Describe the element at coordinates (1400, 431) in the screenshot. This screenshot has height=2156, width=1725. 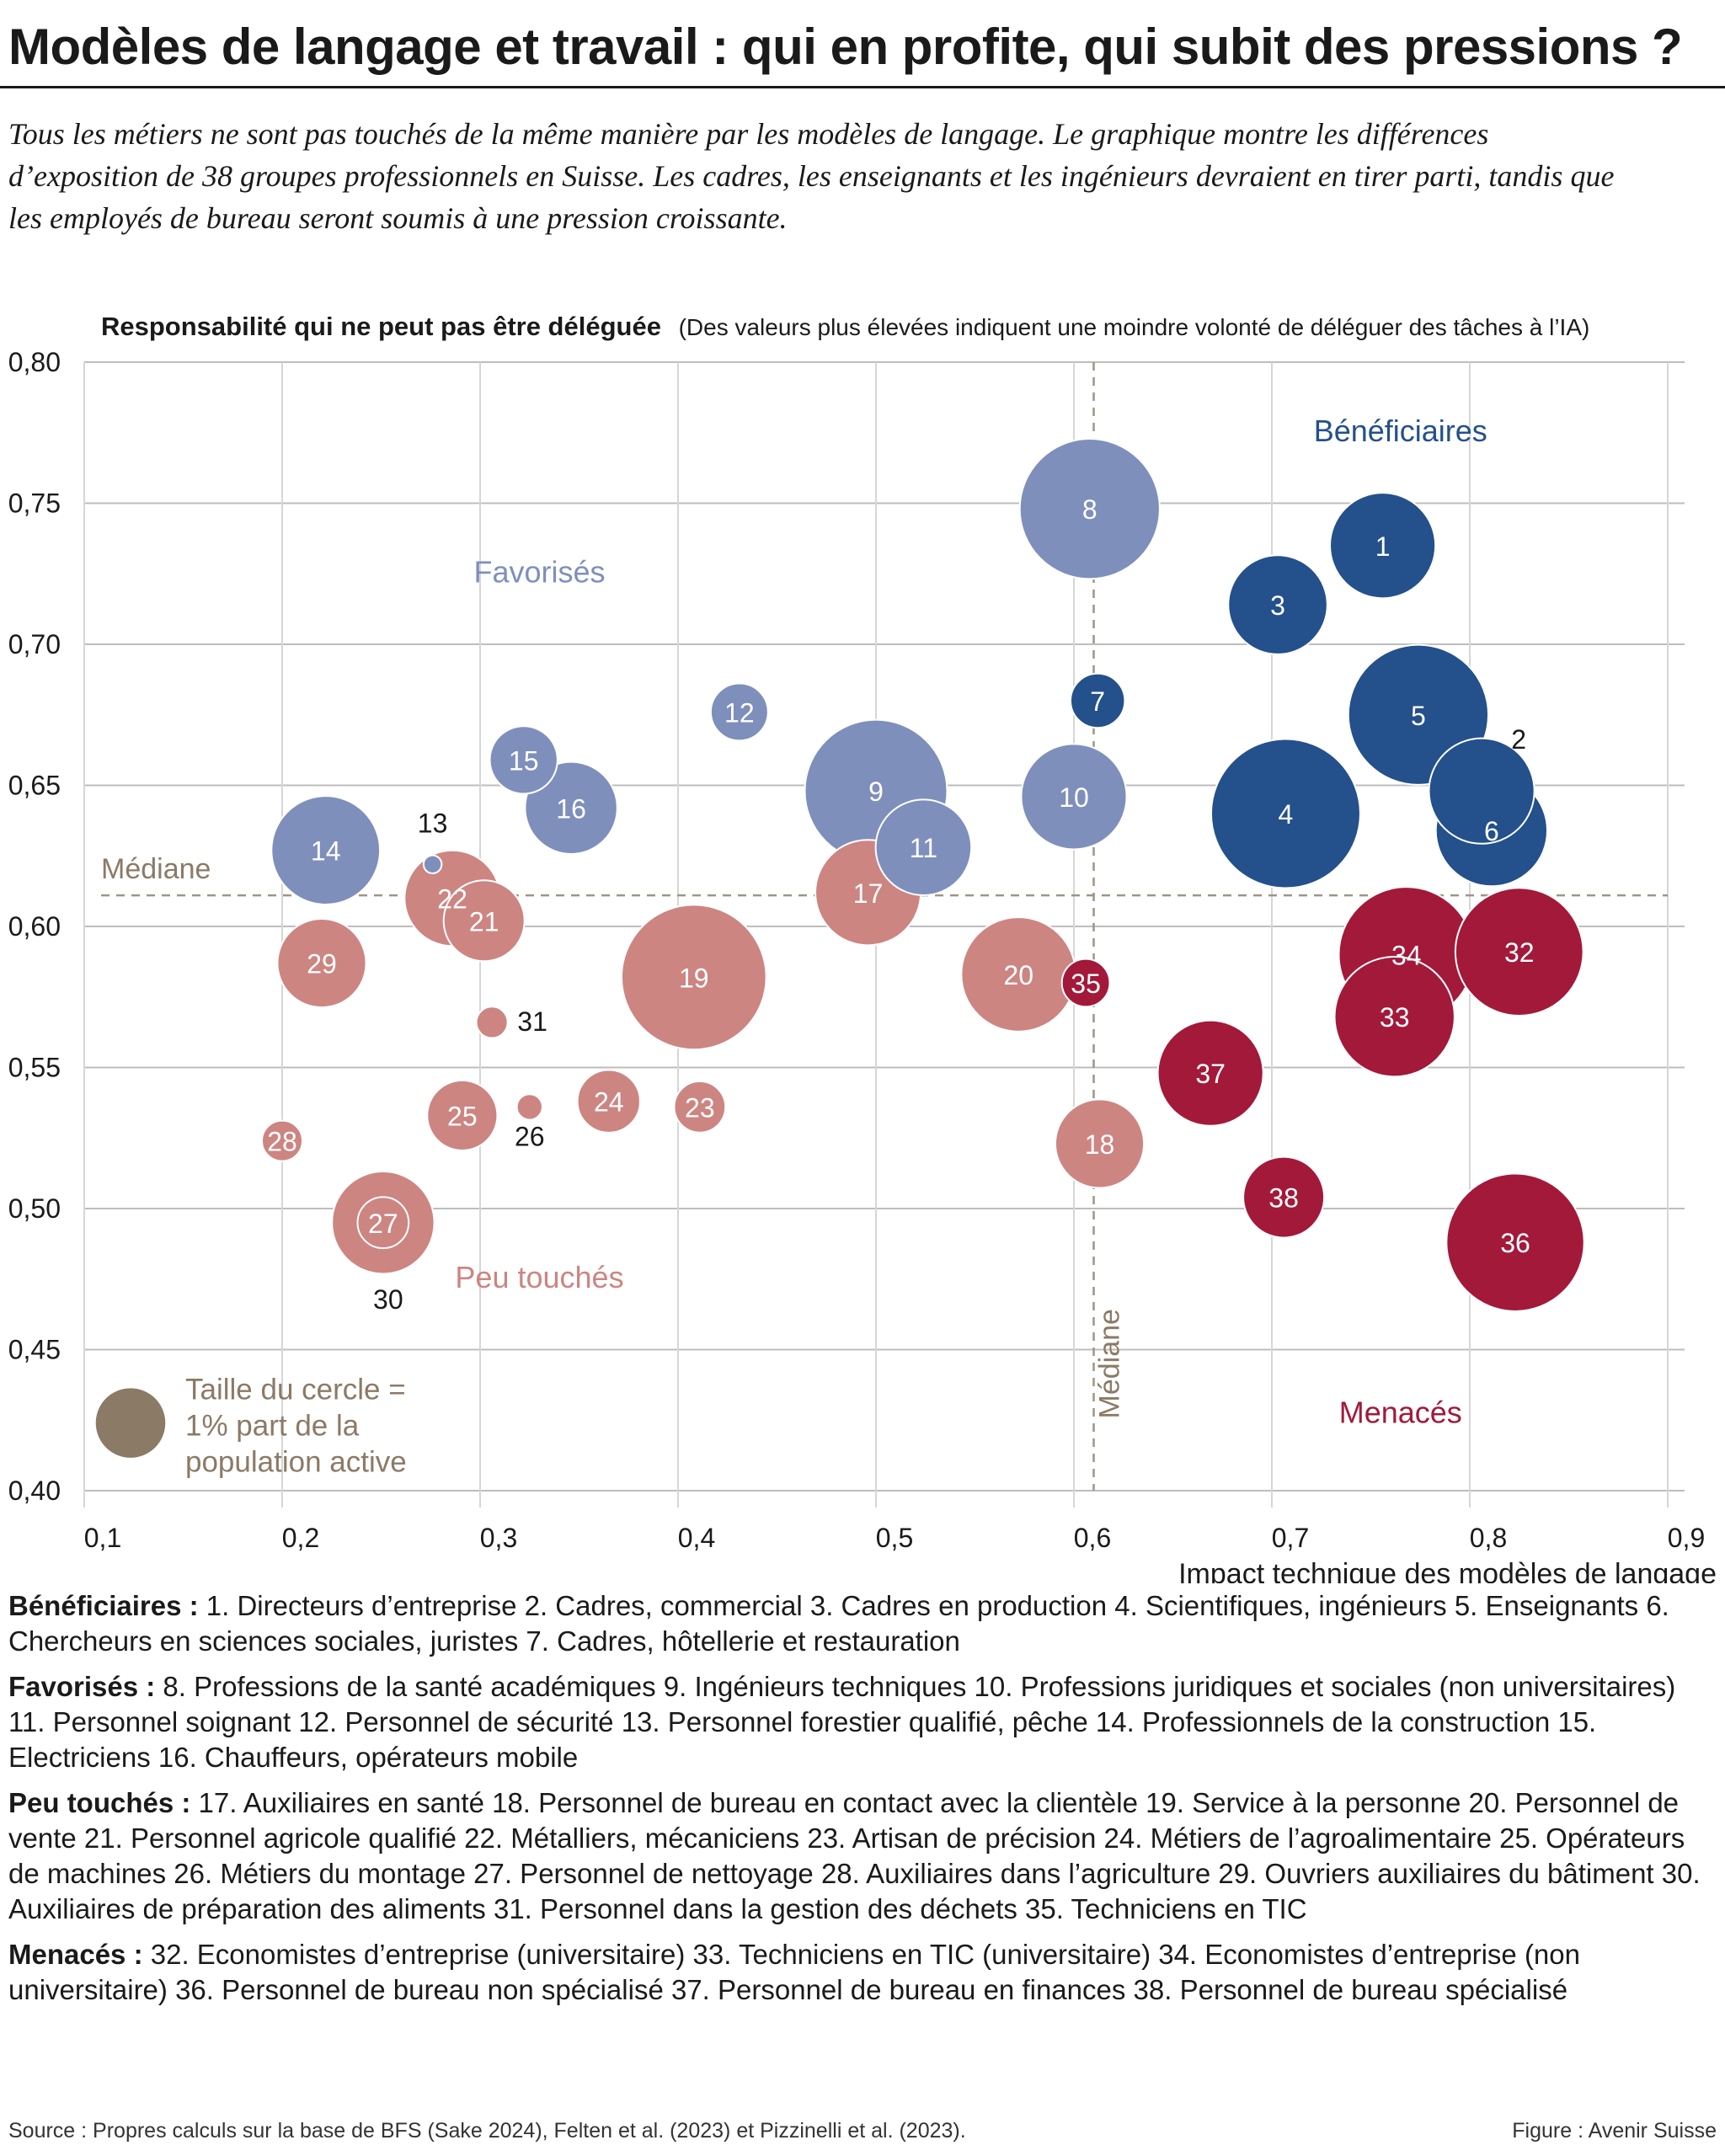
I see `quadrant-label: Bénéficiaires` at that location.